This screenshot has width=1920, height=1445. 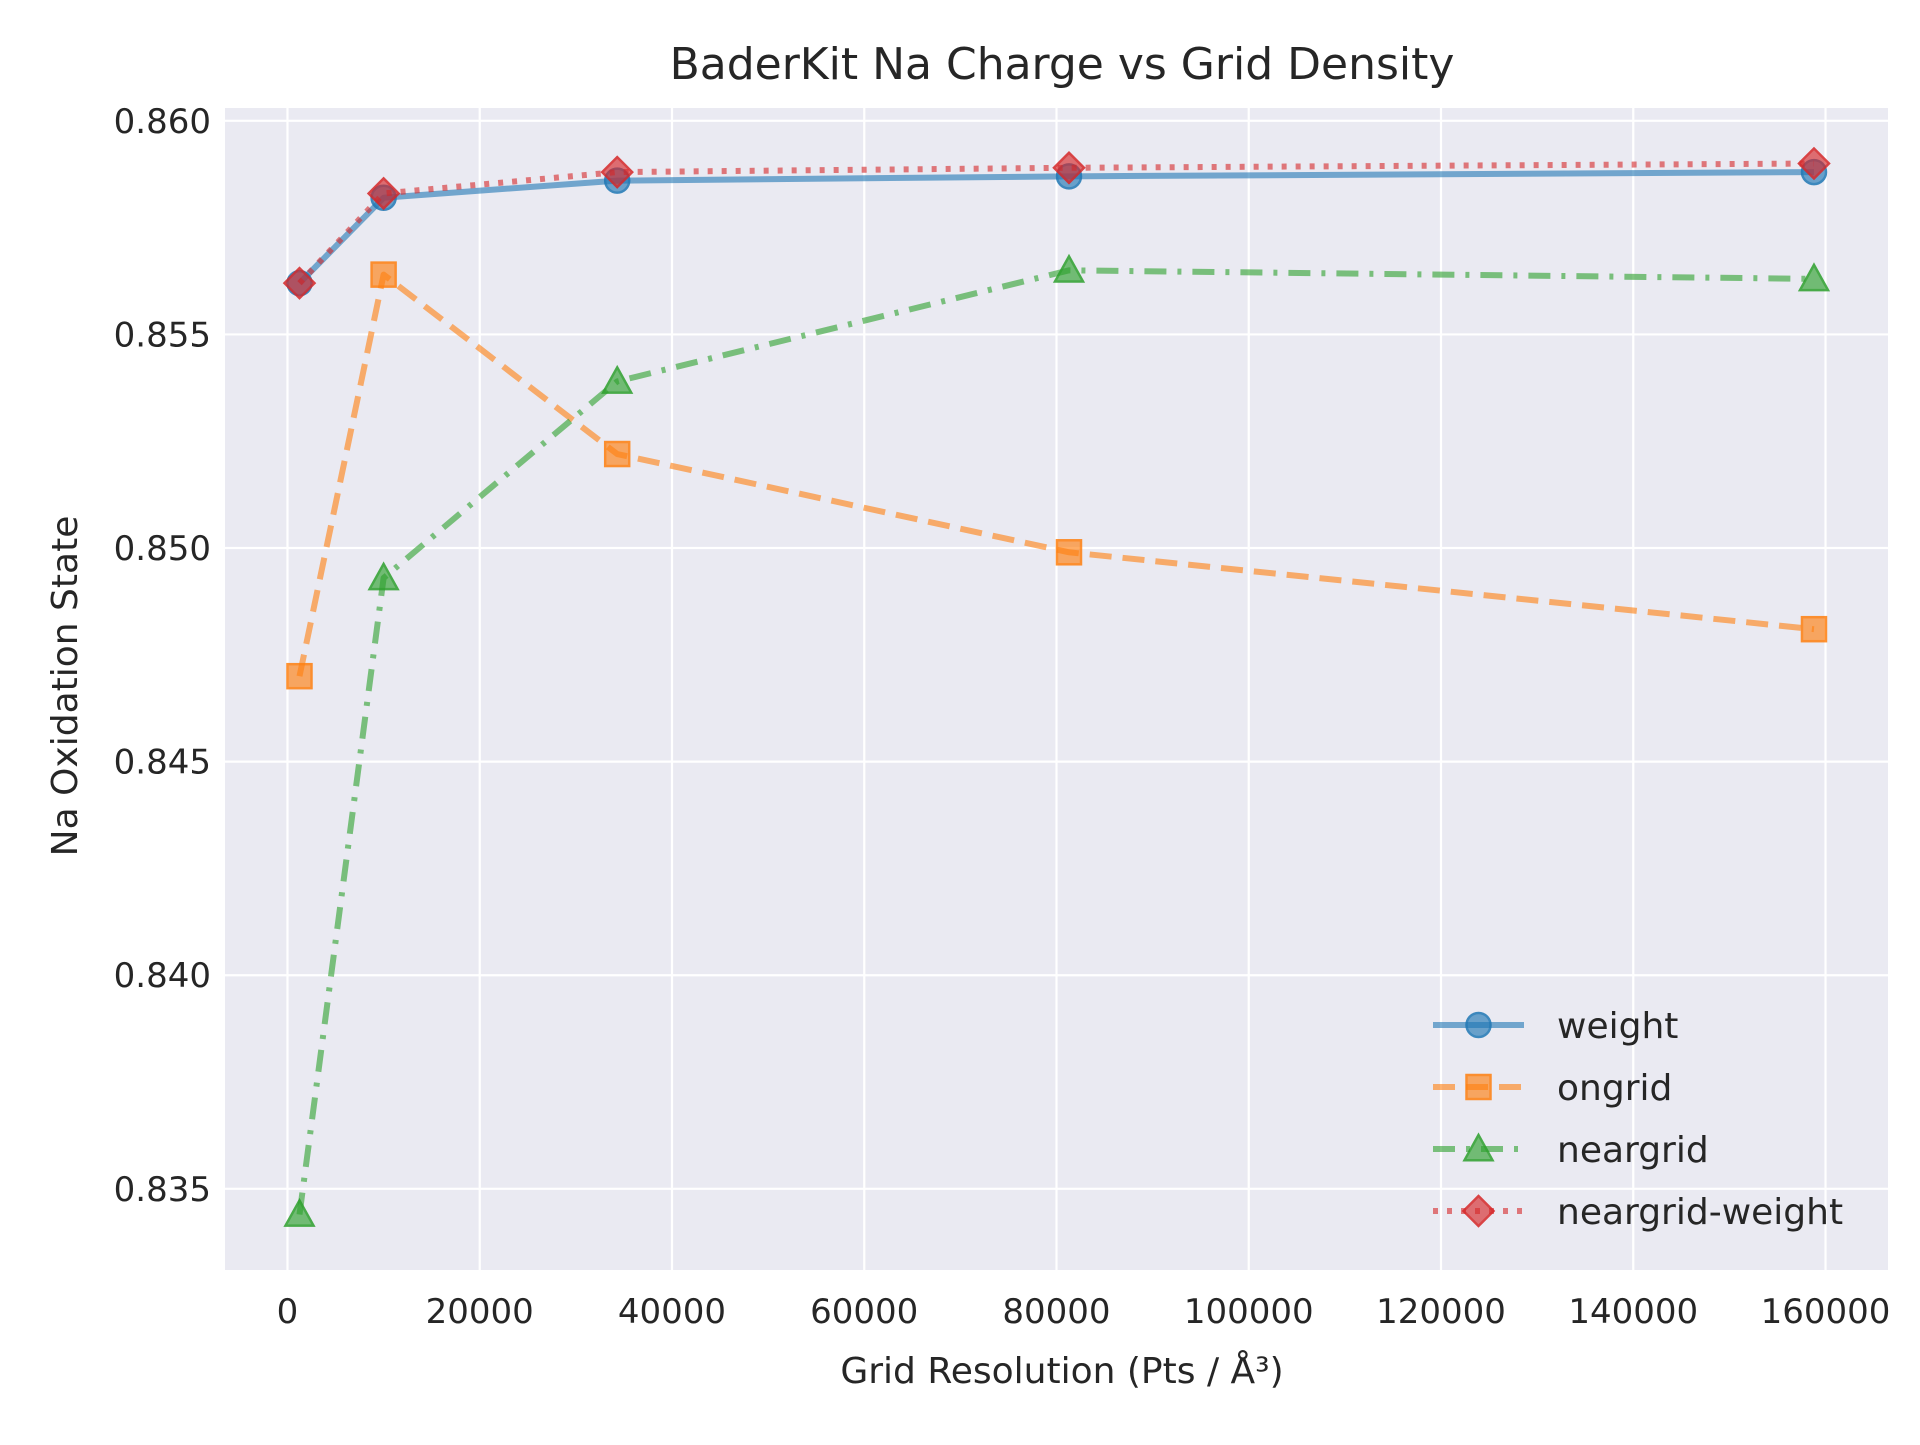 I want to click on x-tick-label: 0, so click(x=288, y=1312).